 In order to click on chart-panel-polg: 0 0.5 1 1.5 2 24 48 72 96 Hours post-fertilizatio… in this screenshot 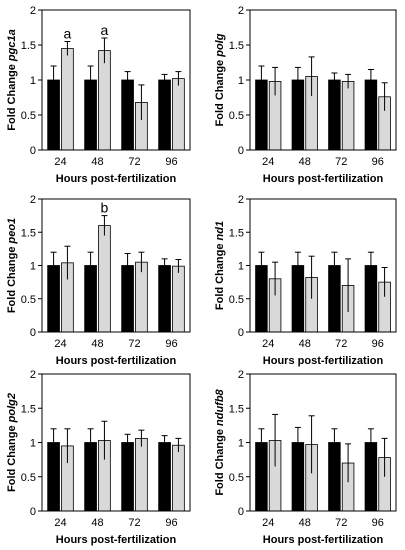, I will do `click(305, 95)`.